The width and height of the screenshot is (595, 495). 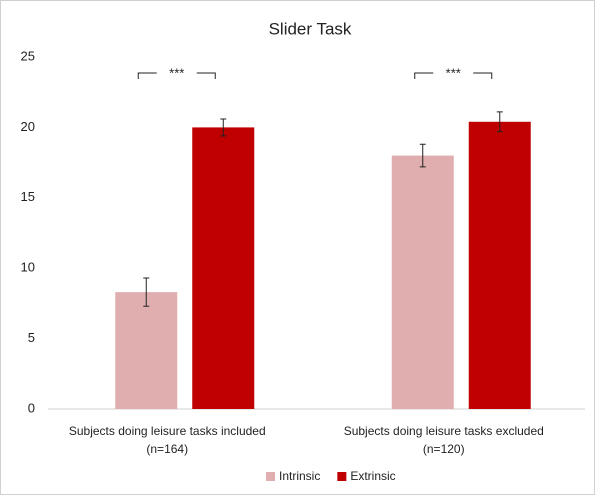 I want to click on x-tick-label: Subjects doing leisure tasks excluded, so click(x=444, y=431).